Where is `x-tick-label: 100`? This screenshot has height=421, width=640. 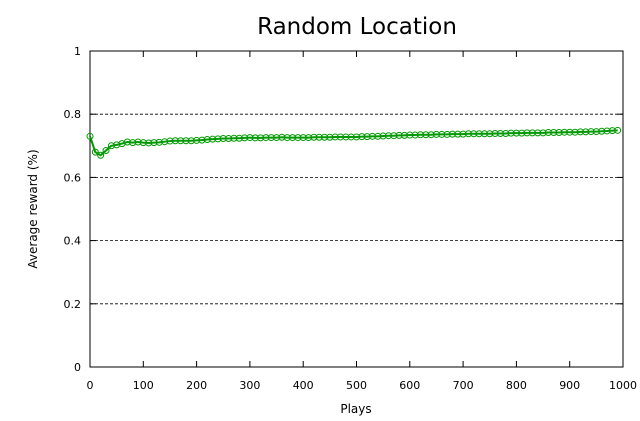
x-tick-label: 100 is located at coordinates (143, 385).